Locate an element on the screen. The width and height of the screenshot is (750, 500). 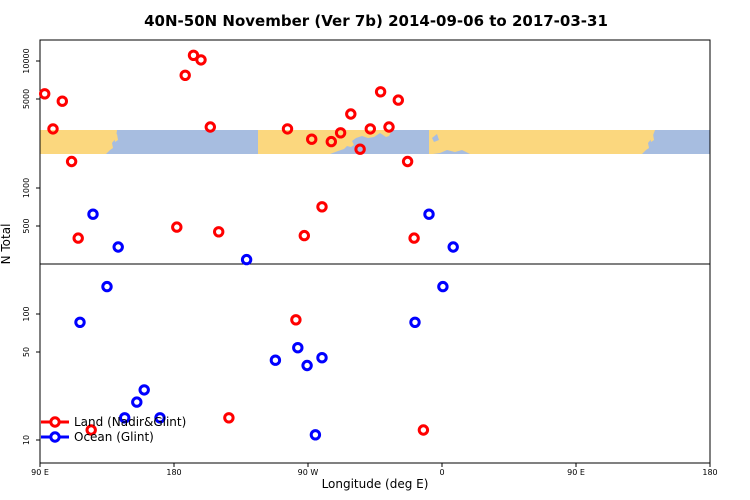
x-tick-label-1: 90 E is located at coordinates (40, 472).